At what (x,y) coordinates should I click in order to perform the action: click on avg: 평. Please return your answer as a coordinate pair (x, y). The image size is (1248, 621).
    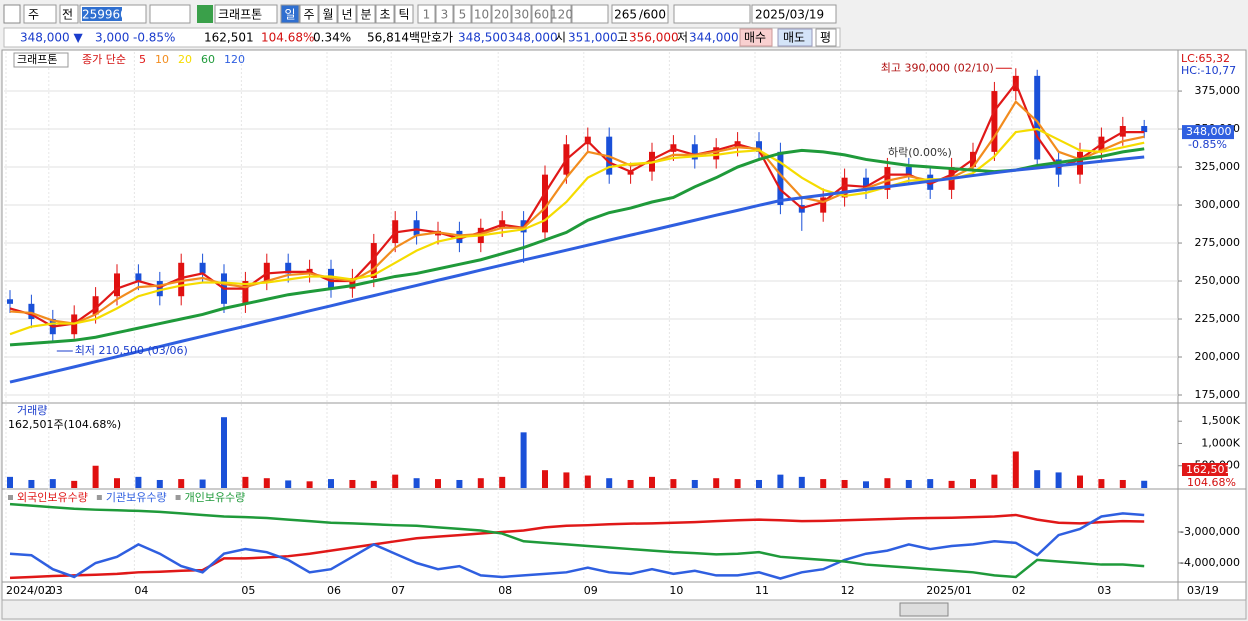
    Looking at the image, I should click on (825, 38).